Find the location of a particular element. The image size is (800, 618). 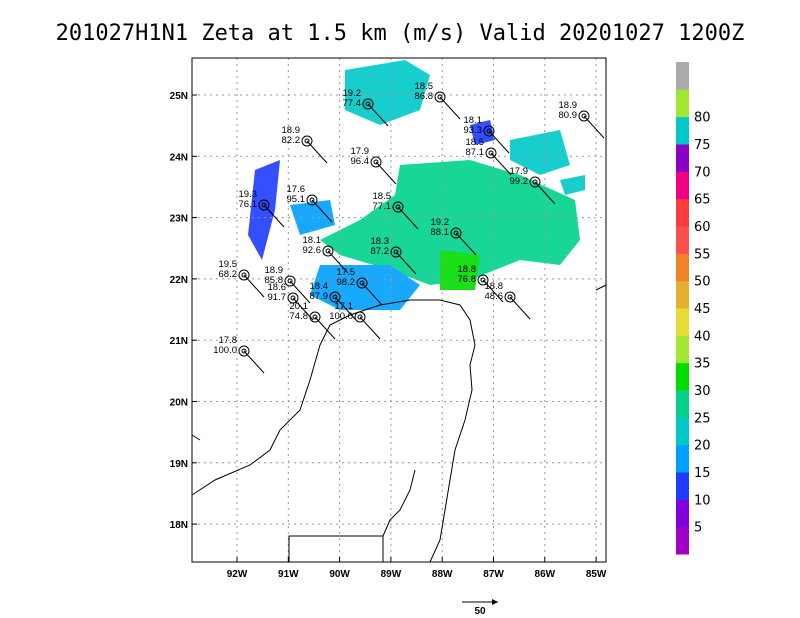

station-value: 99.2 is located at coordinates (519, 181).